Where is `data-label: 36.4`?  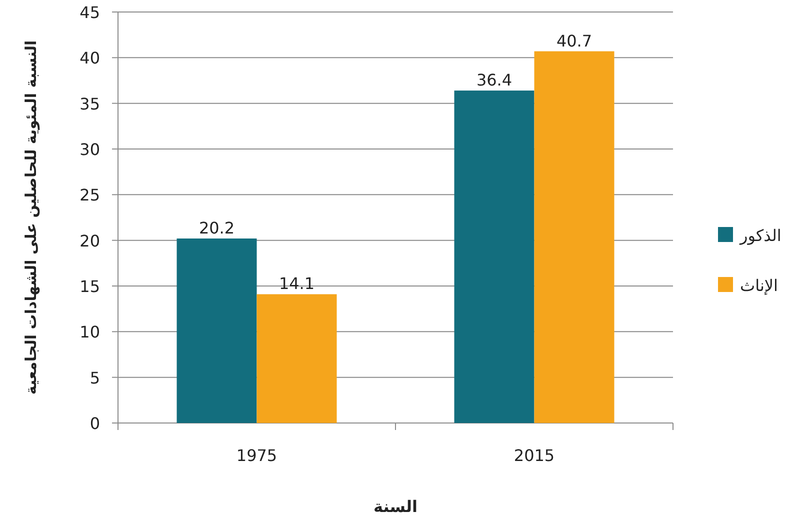
data-label: 36.4 is located at coordinates (494, 80).